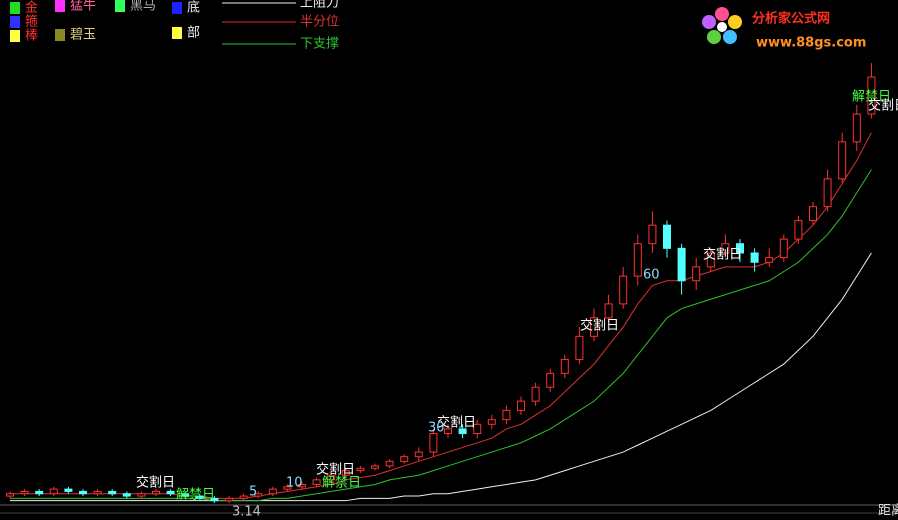 This screenshot has height=520, width=898. I want to click on legend-label: 猛牛, so click(83, 7).